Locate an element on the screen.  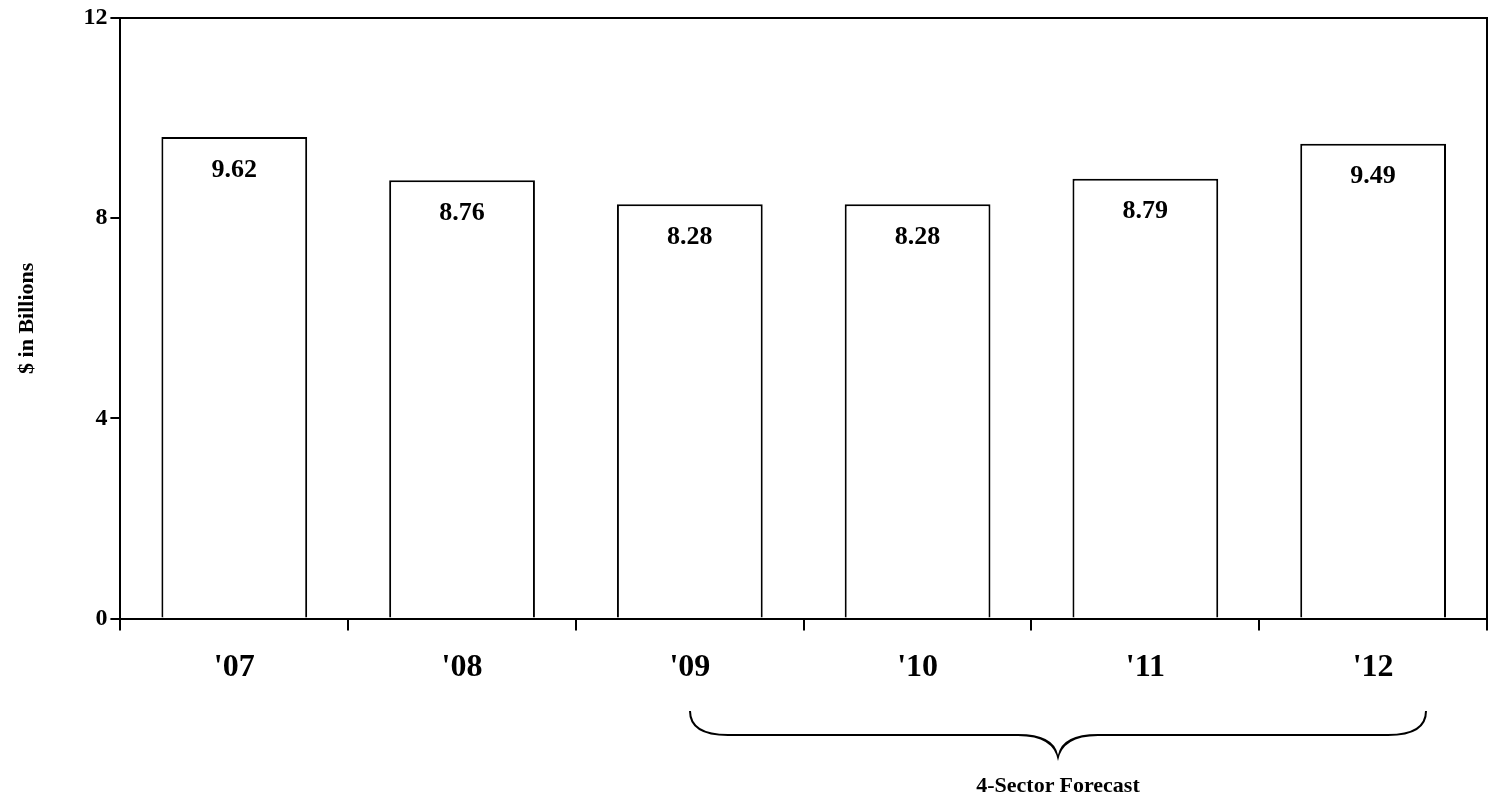
x-tick-label: '07 is located at coordinates (234, 665).